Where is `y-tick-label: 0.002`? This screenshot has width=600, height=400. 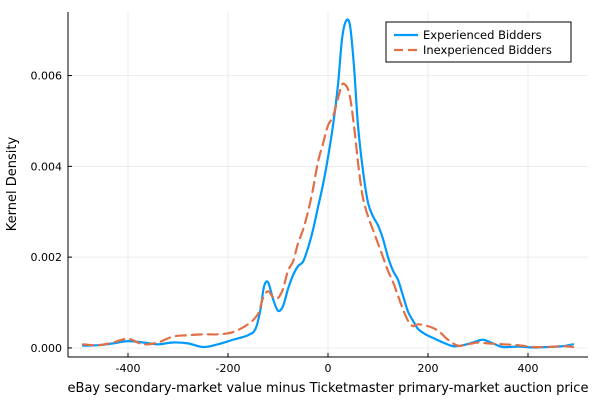
y-tick-label: 0.002 is located at coordinates (47, 257).